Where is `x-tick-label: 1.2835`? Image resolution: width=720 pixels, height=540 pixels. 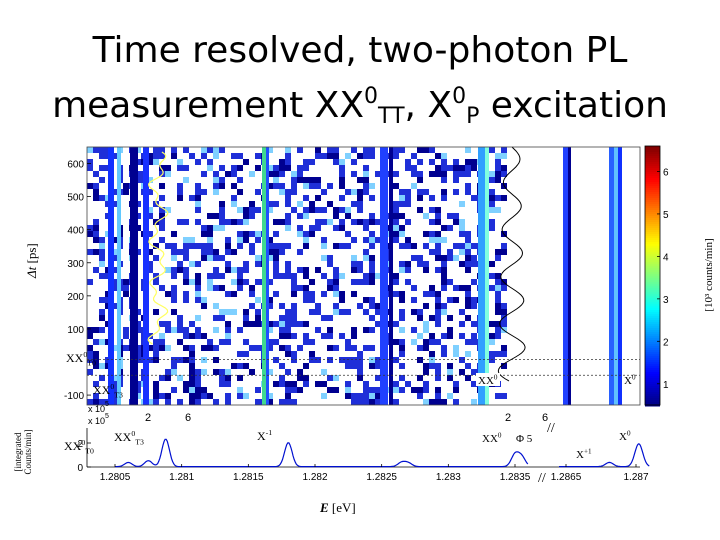
x-tick-label: 1.2835 is located at coordinates (515, 477).